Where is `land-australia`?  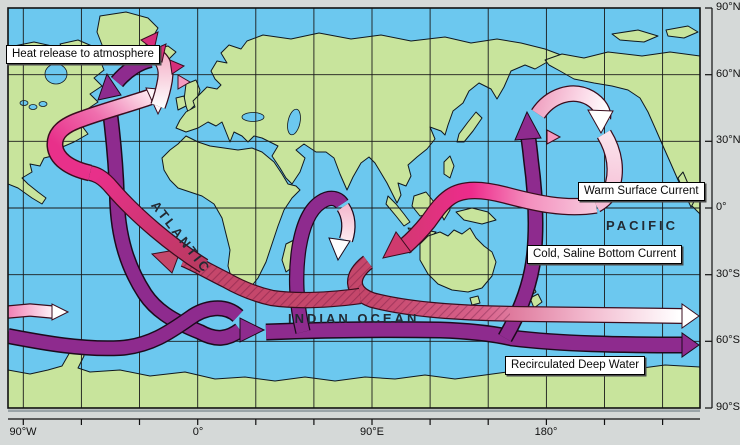 land-australia is located at coordinates (458, 260).